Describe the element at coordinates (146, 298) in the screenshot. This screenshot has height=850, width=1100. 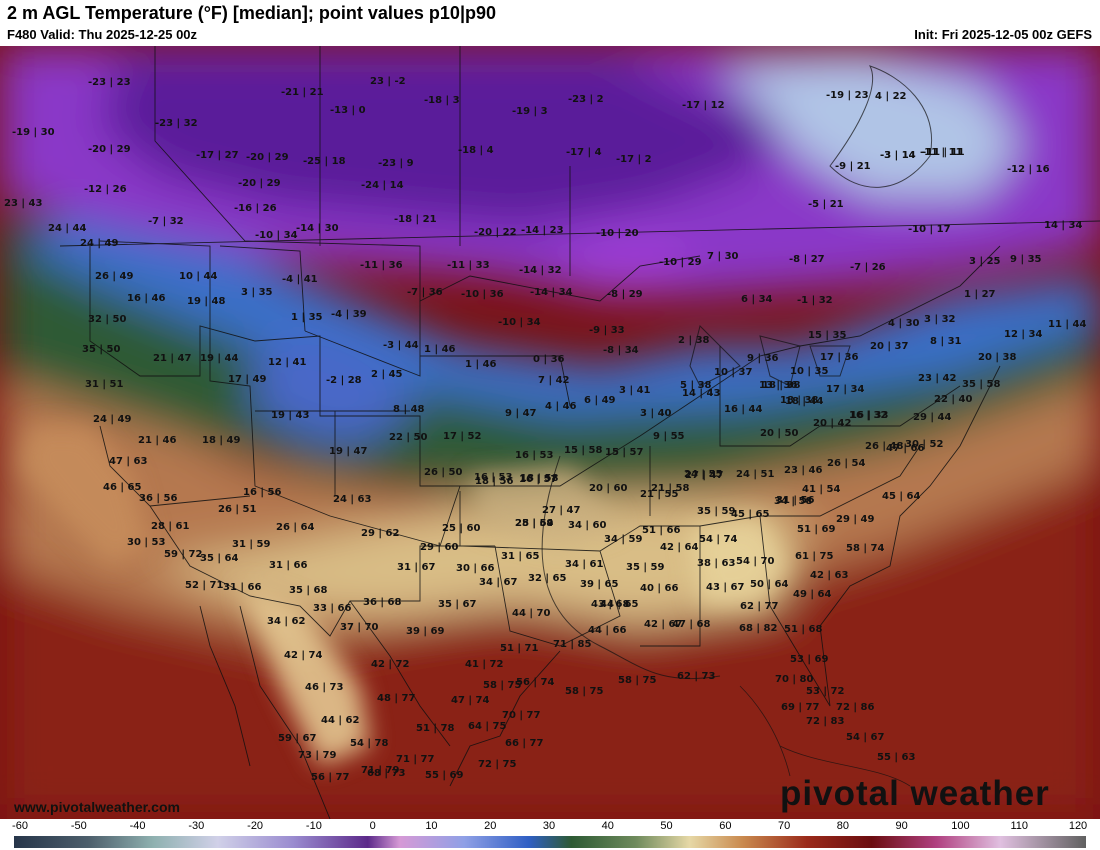
I see `point-value: 16 | 46` at that location.